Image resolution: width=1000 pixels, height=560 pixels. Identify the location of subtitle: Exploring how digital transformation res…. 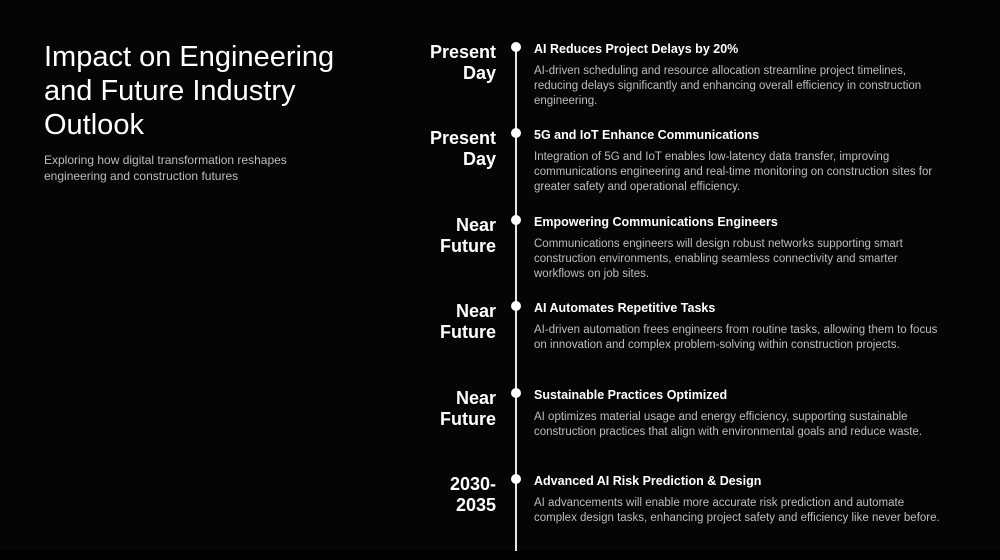
(165, 168).